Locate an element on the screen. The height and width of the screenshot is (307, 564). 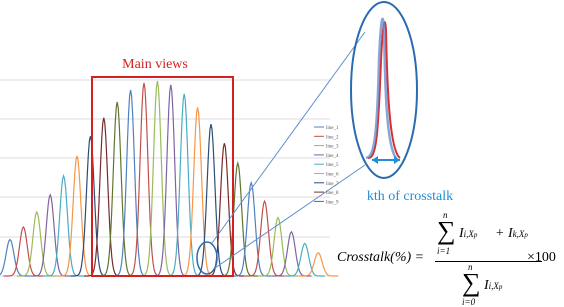
crosstalk-arrowheads is located at coordinates (386, 160).